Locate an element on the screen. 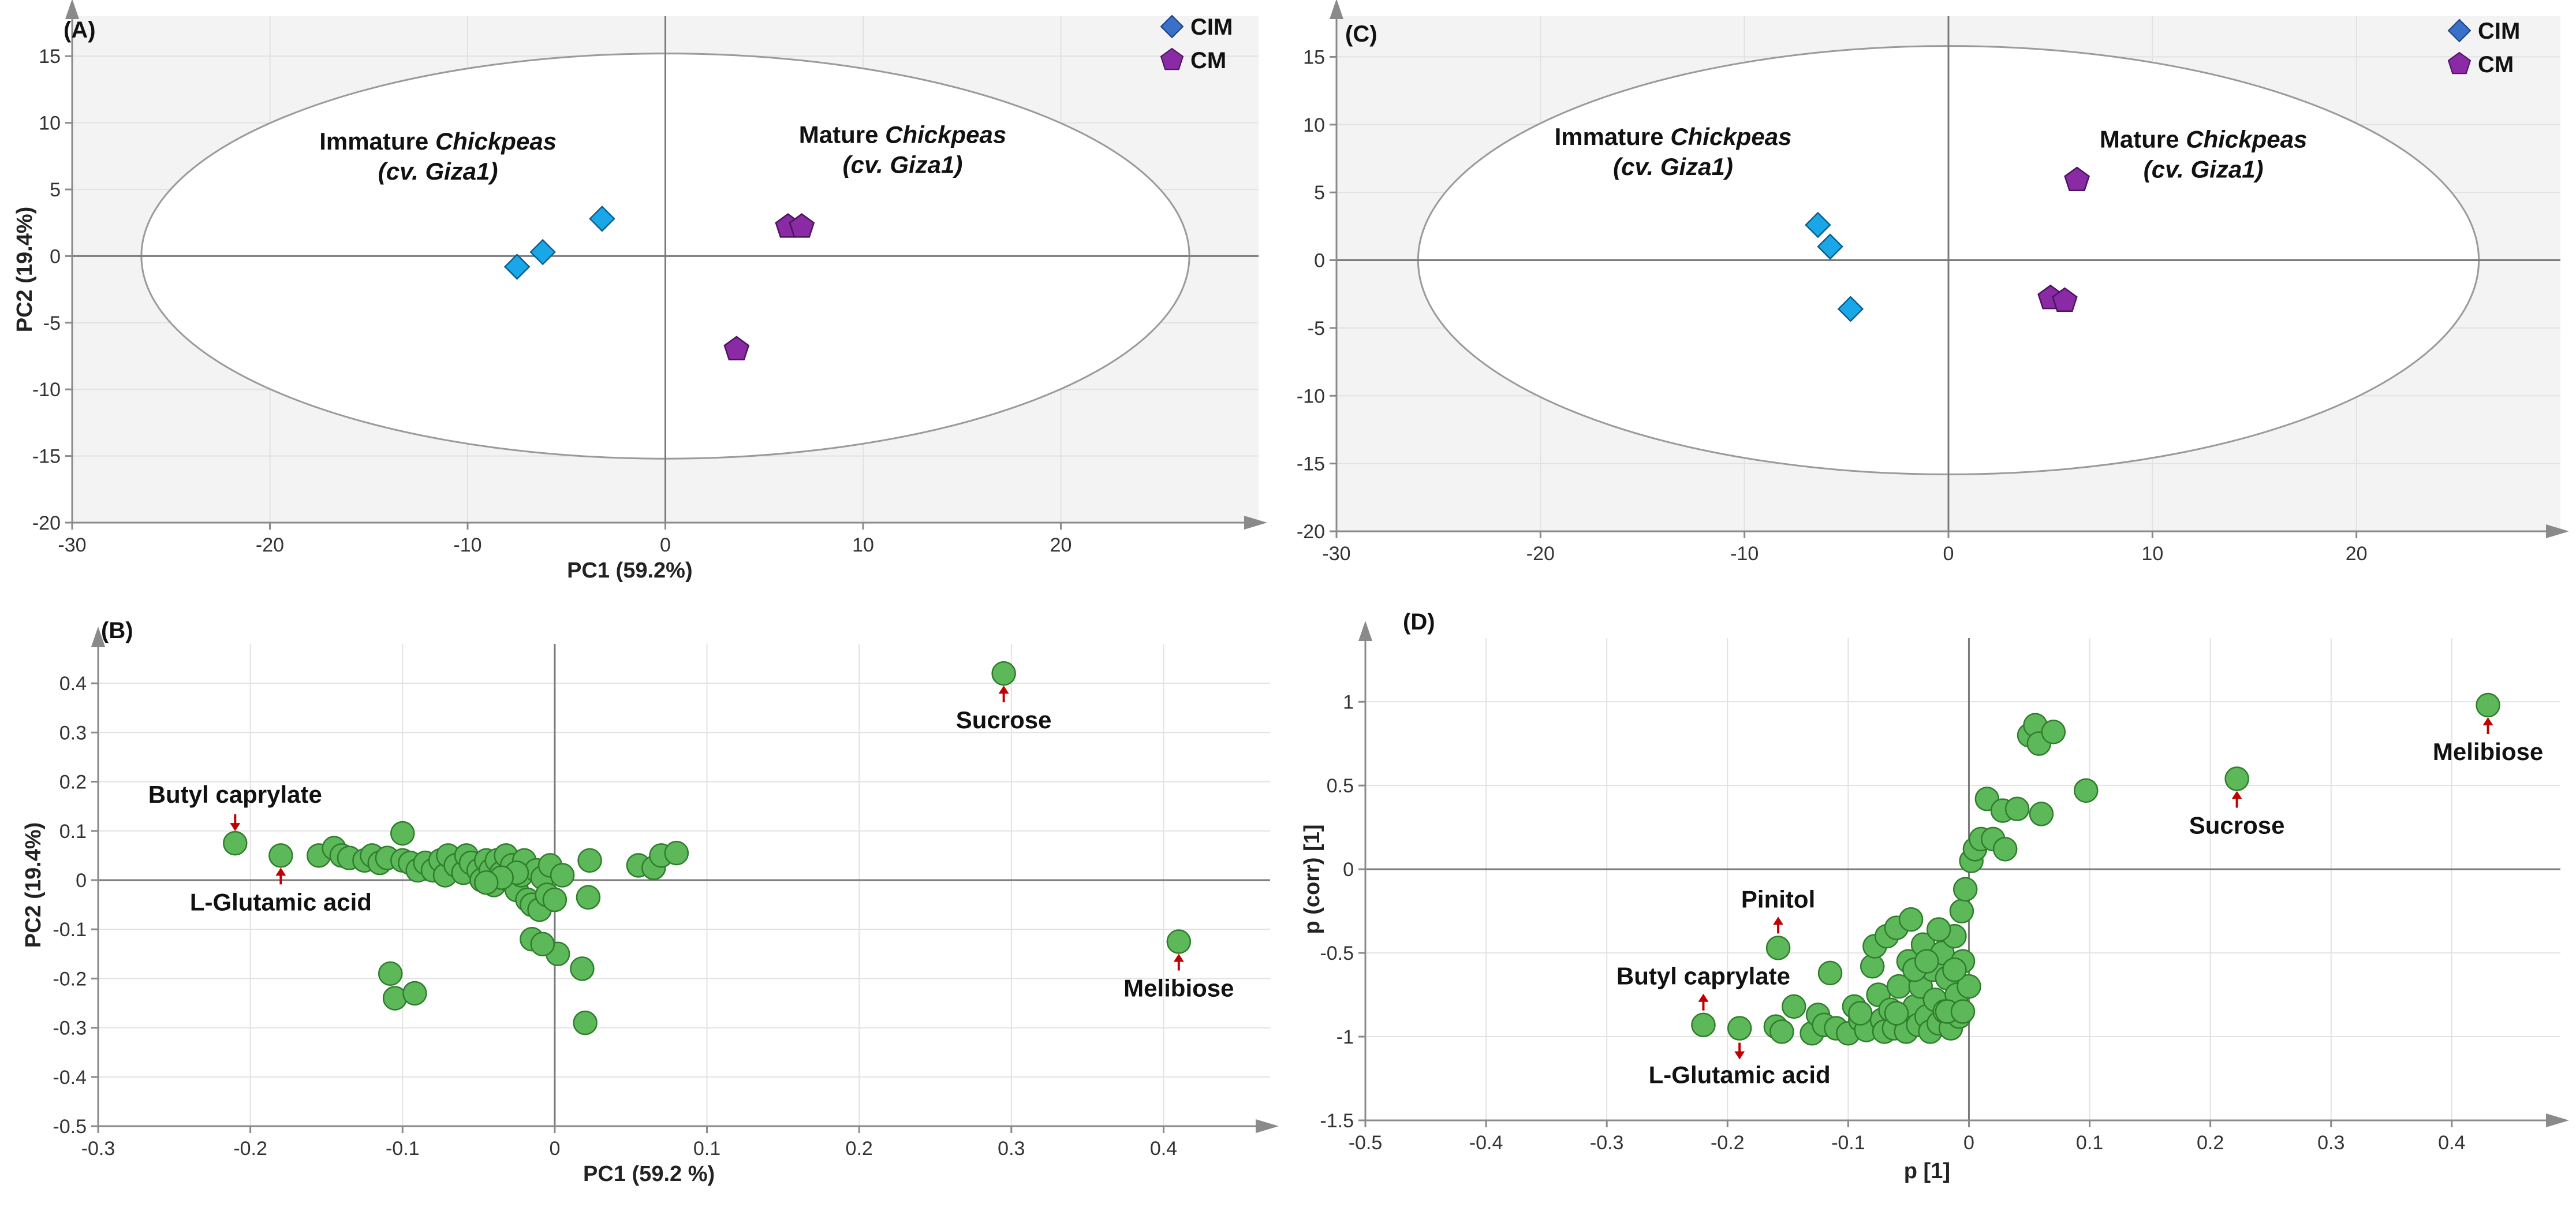  y-tick-label: 0.5 is located at coordinates (1340, 786).